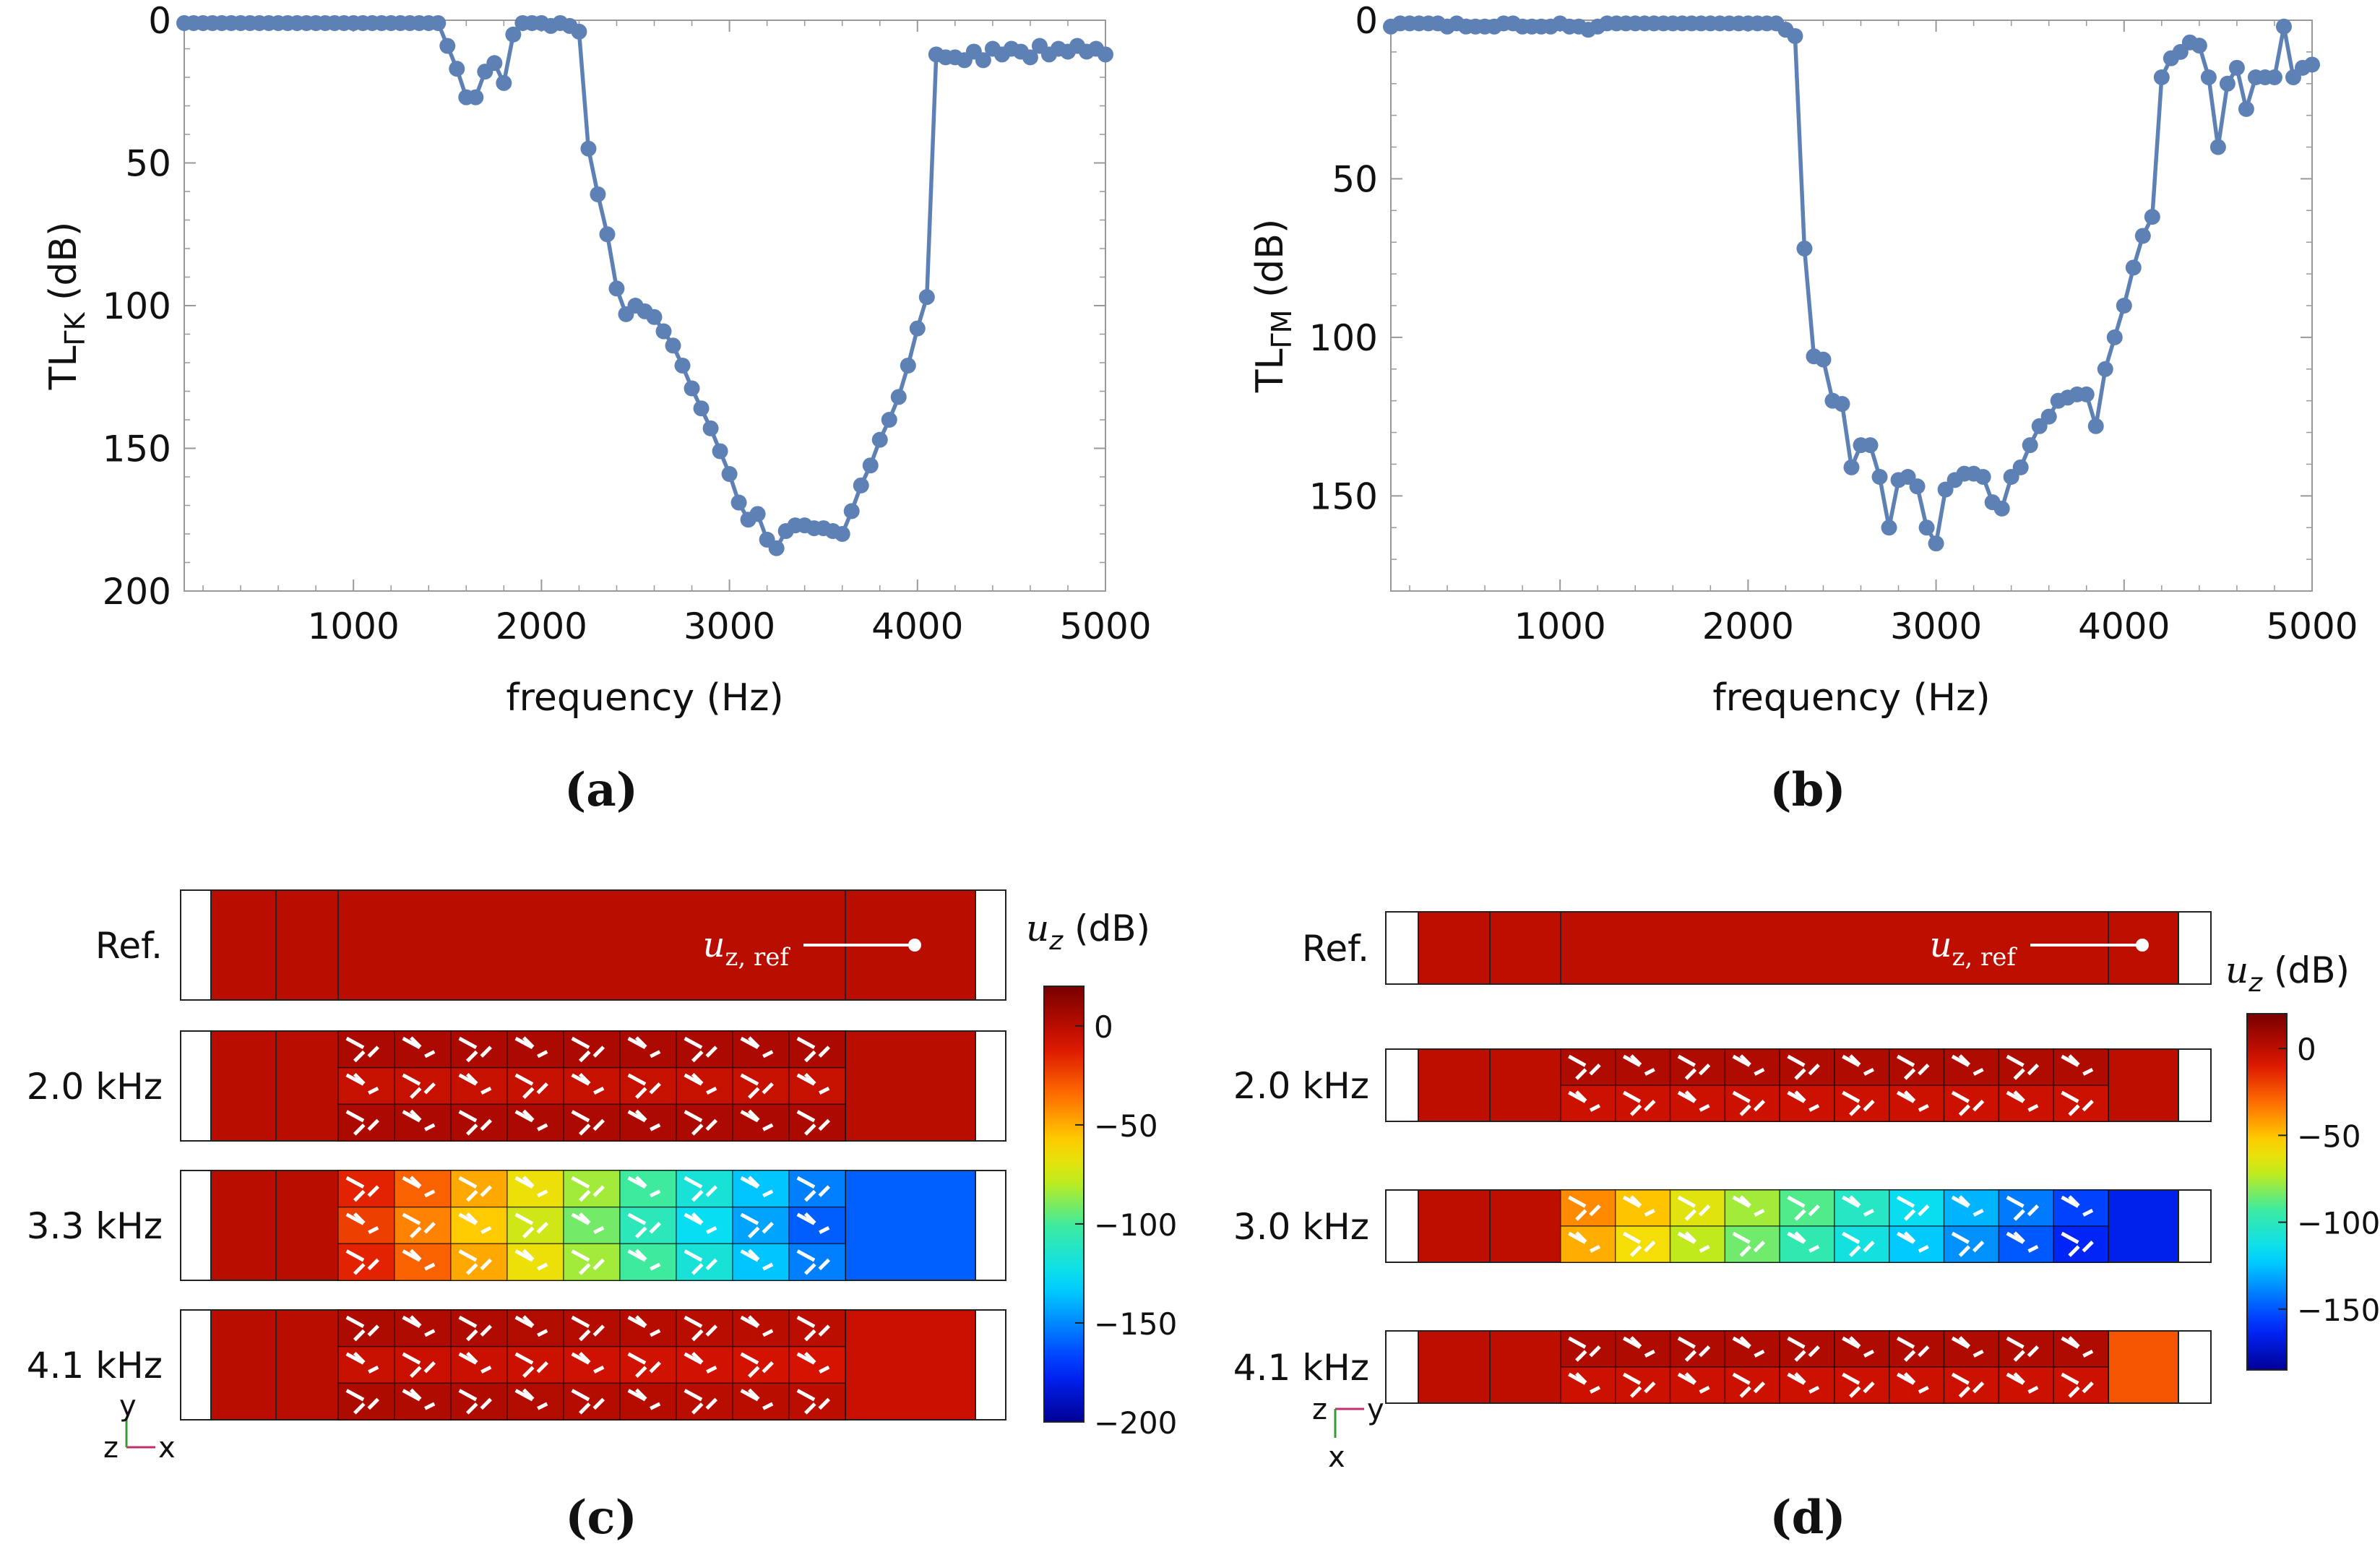 Image resolution: width=2380 pixels, height=1552 pixels. What do you see at coordinates (1135, 1324) in the screenshot?
I see `colorbar-tick-label: −150` at bounding box center [1135, 1324].